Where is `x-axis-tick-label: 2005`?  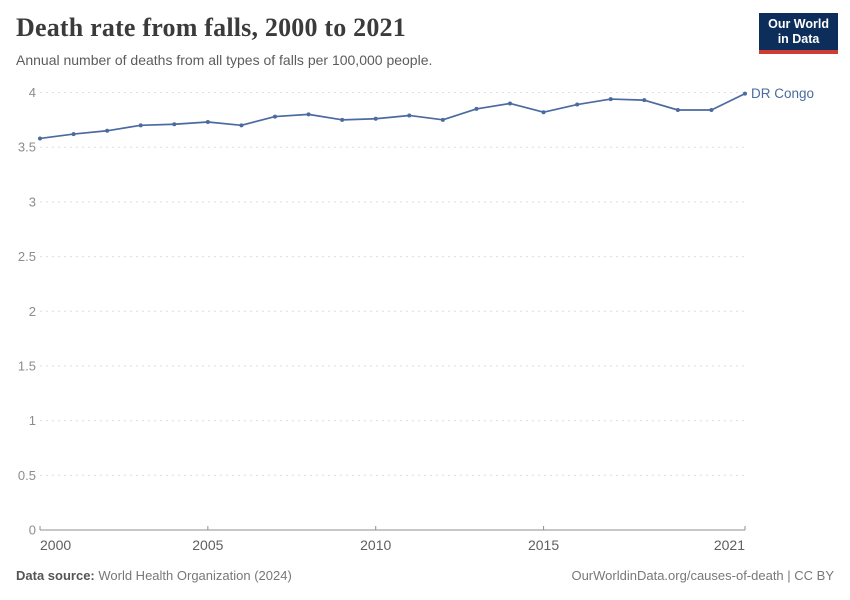 x-axis-tick-label: 2005 is located at coordinates (207, 545).